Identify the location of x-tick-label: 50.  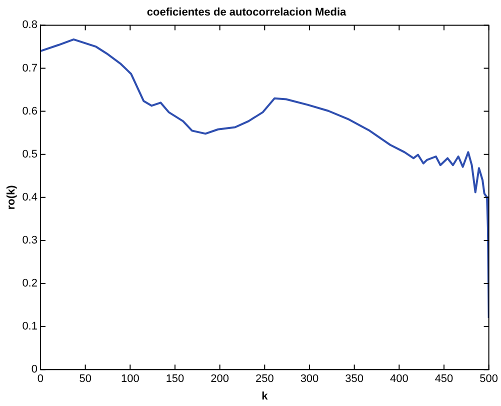
(85, 379).